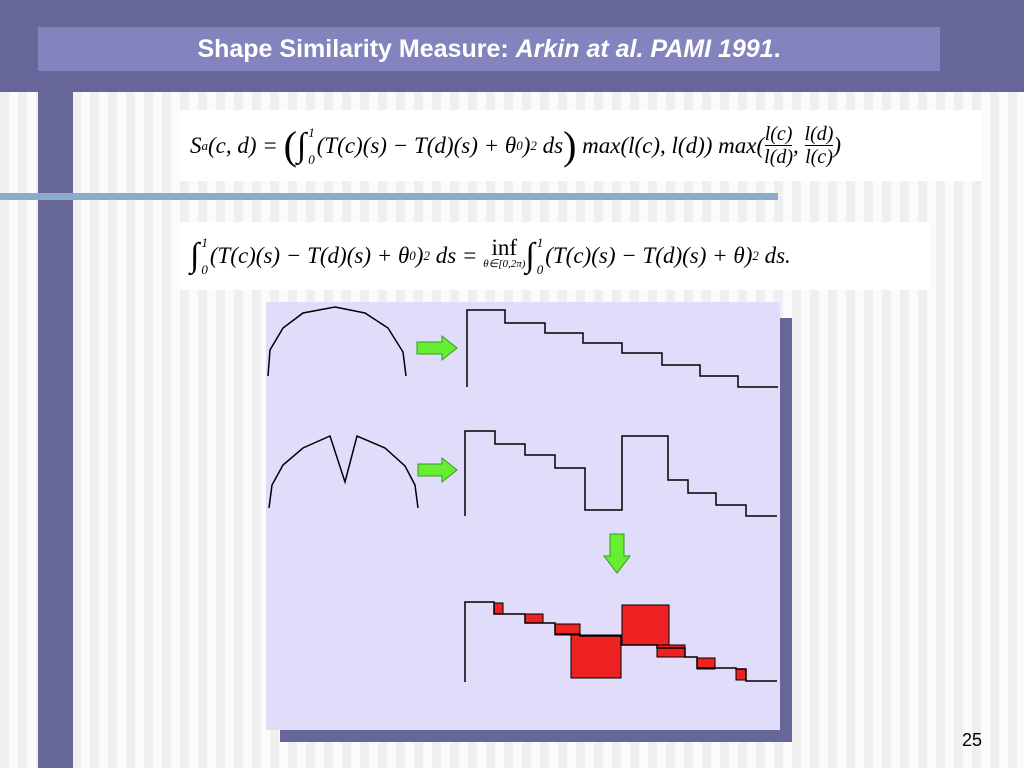 This screenshot has height=768, width=1024. I want to click on term: (c, d) =, so click(246, 145).